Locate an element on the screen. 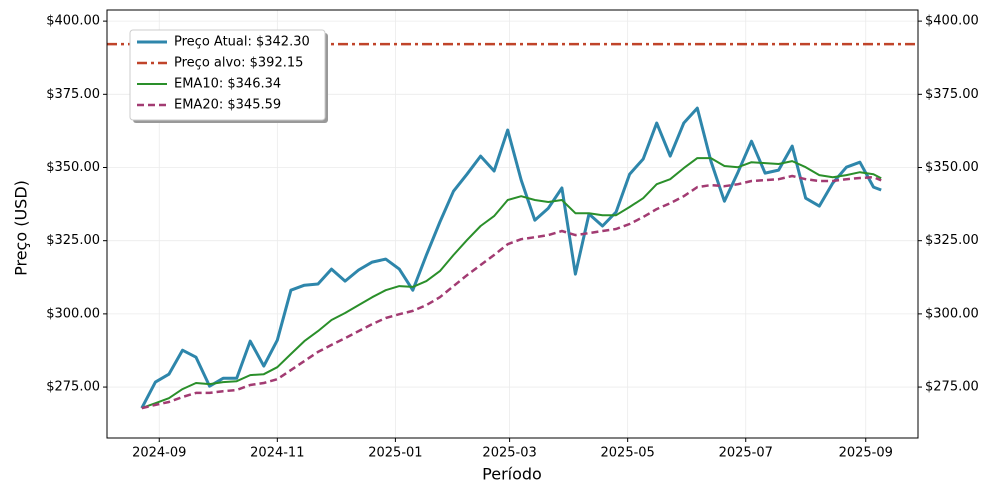 Image resolution: width=1000 pixels, height=500 pixels. x-tick-label: 2024-11 is located at coordinates (277, 453).